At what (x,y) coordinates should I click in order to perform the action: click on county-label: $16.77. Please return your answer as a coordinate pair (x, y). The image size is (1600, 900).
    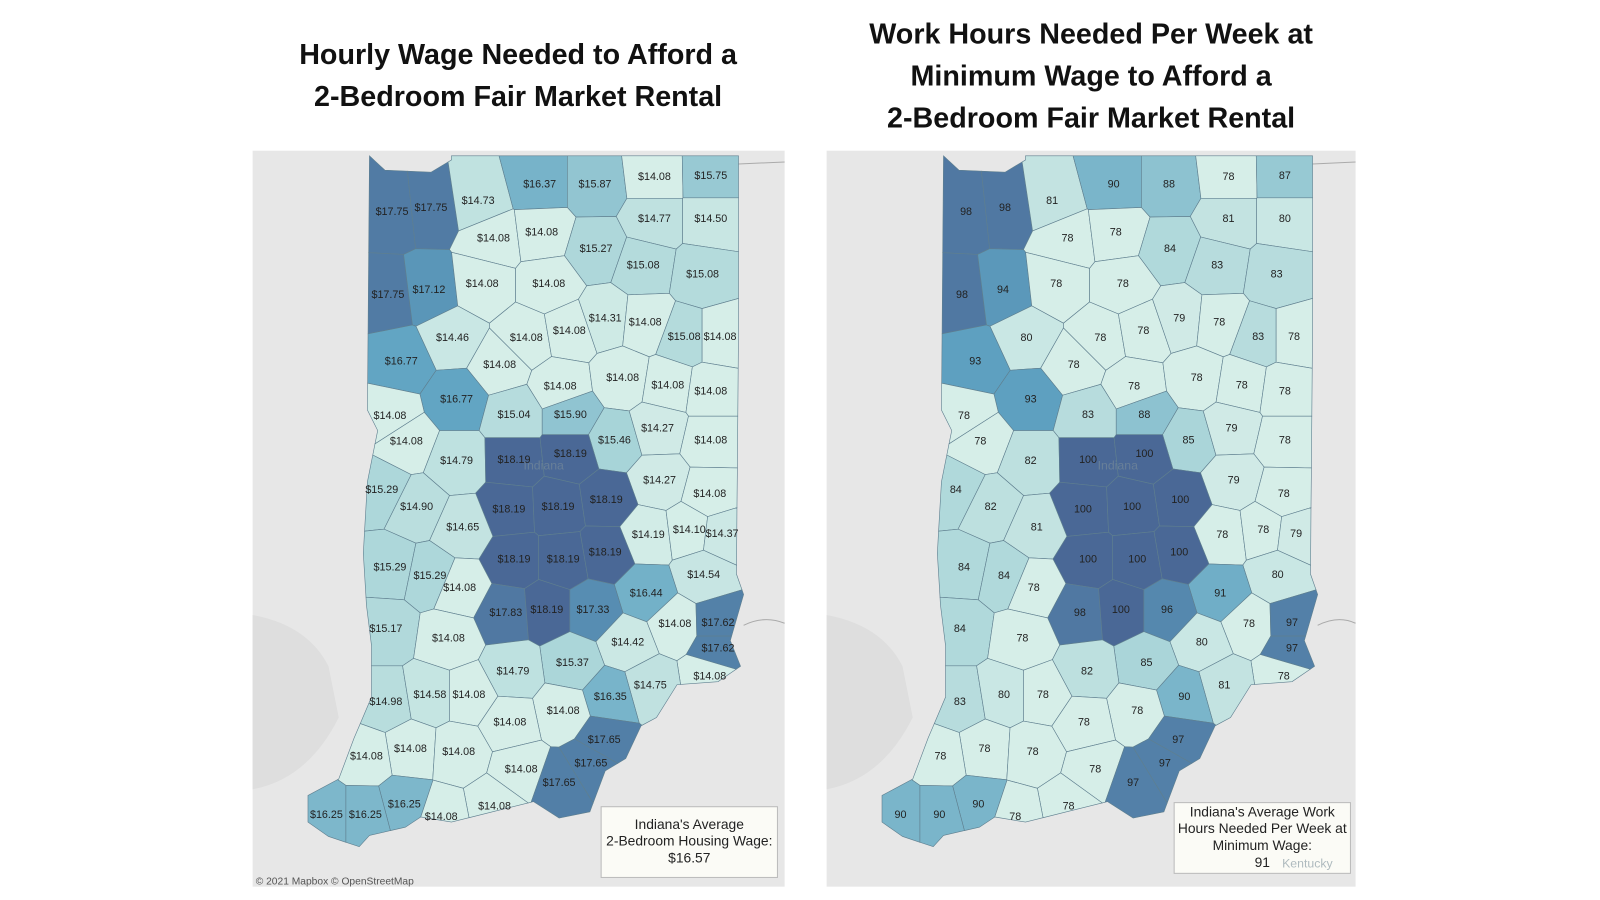
    Looking at the image, I should click on (456, 400).